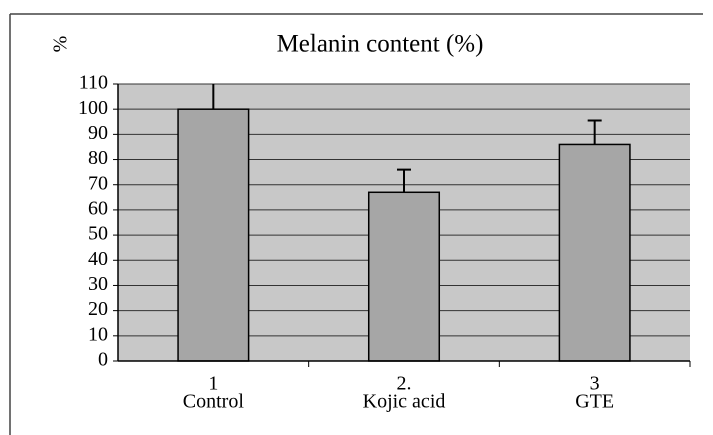 The height and width of the screenshot is (435, 713). I want to click on x-tick-label: 1, so click(213, 384).